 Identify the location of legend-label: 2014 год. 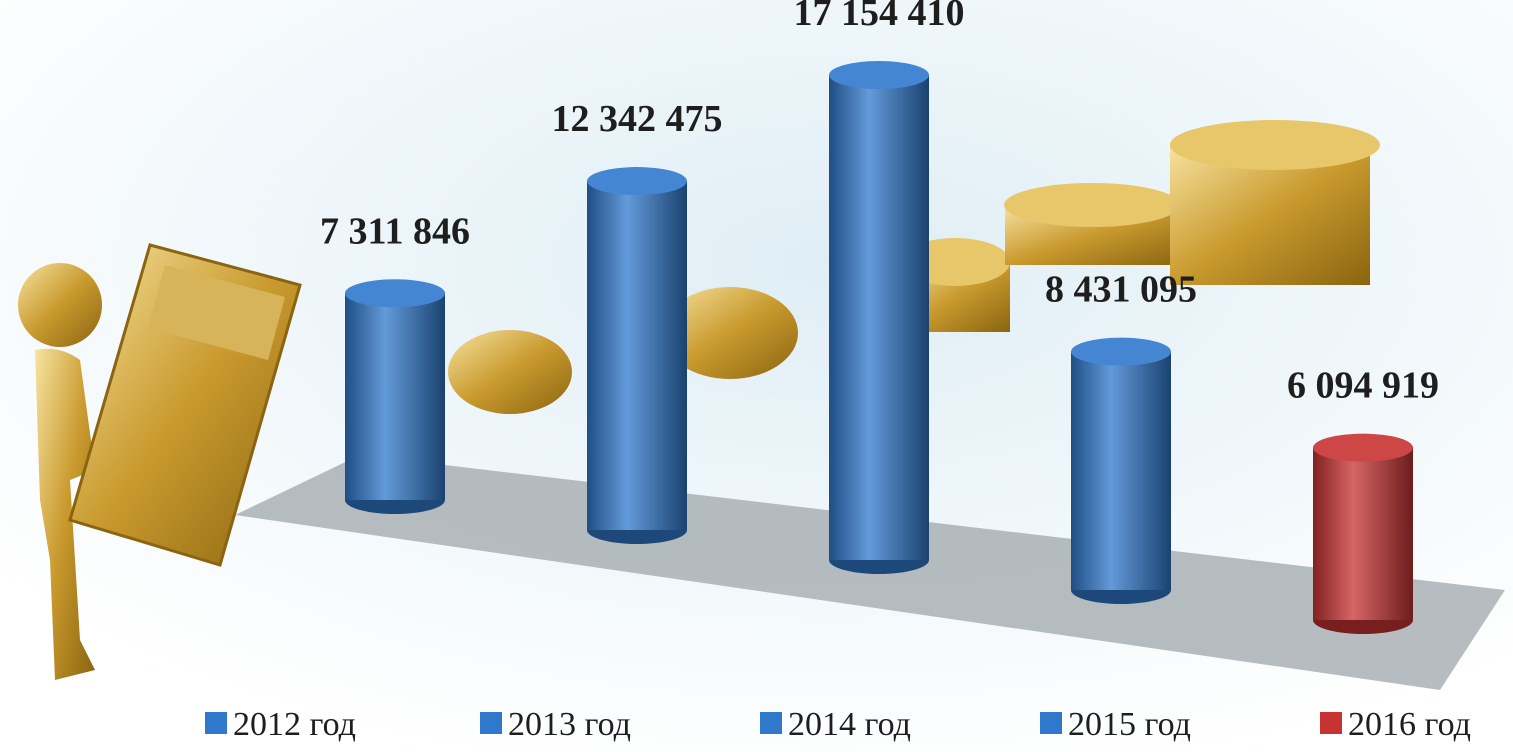
(849, 724).